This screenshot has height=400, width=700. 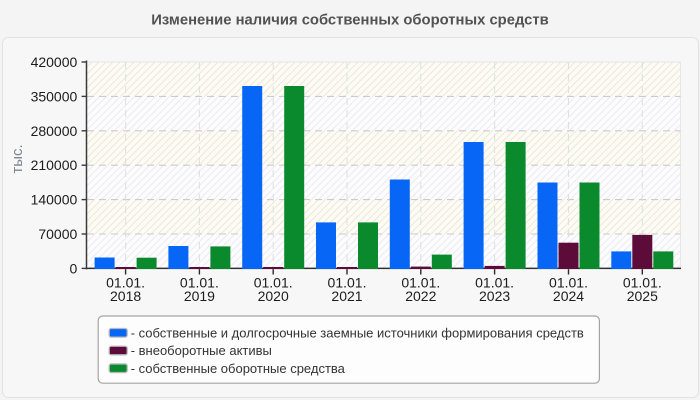 What do you see at coordinates (346, 296) in the screenshot?
I see `svg-text: 2021` at bounding box center [346, 296].